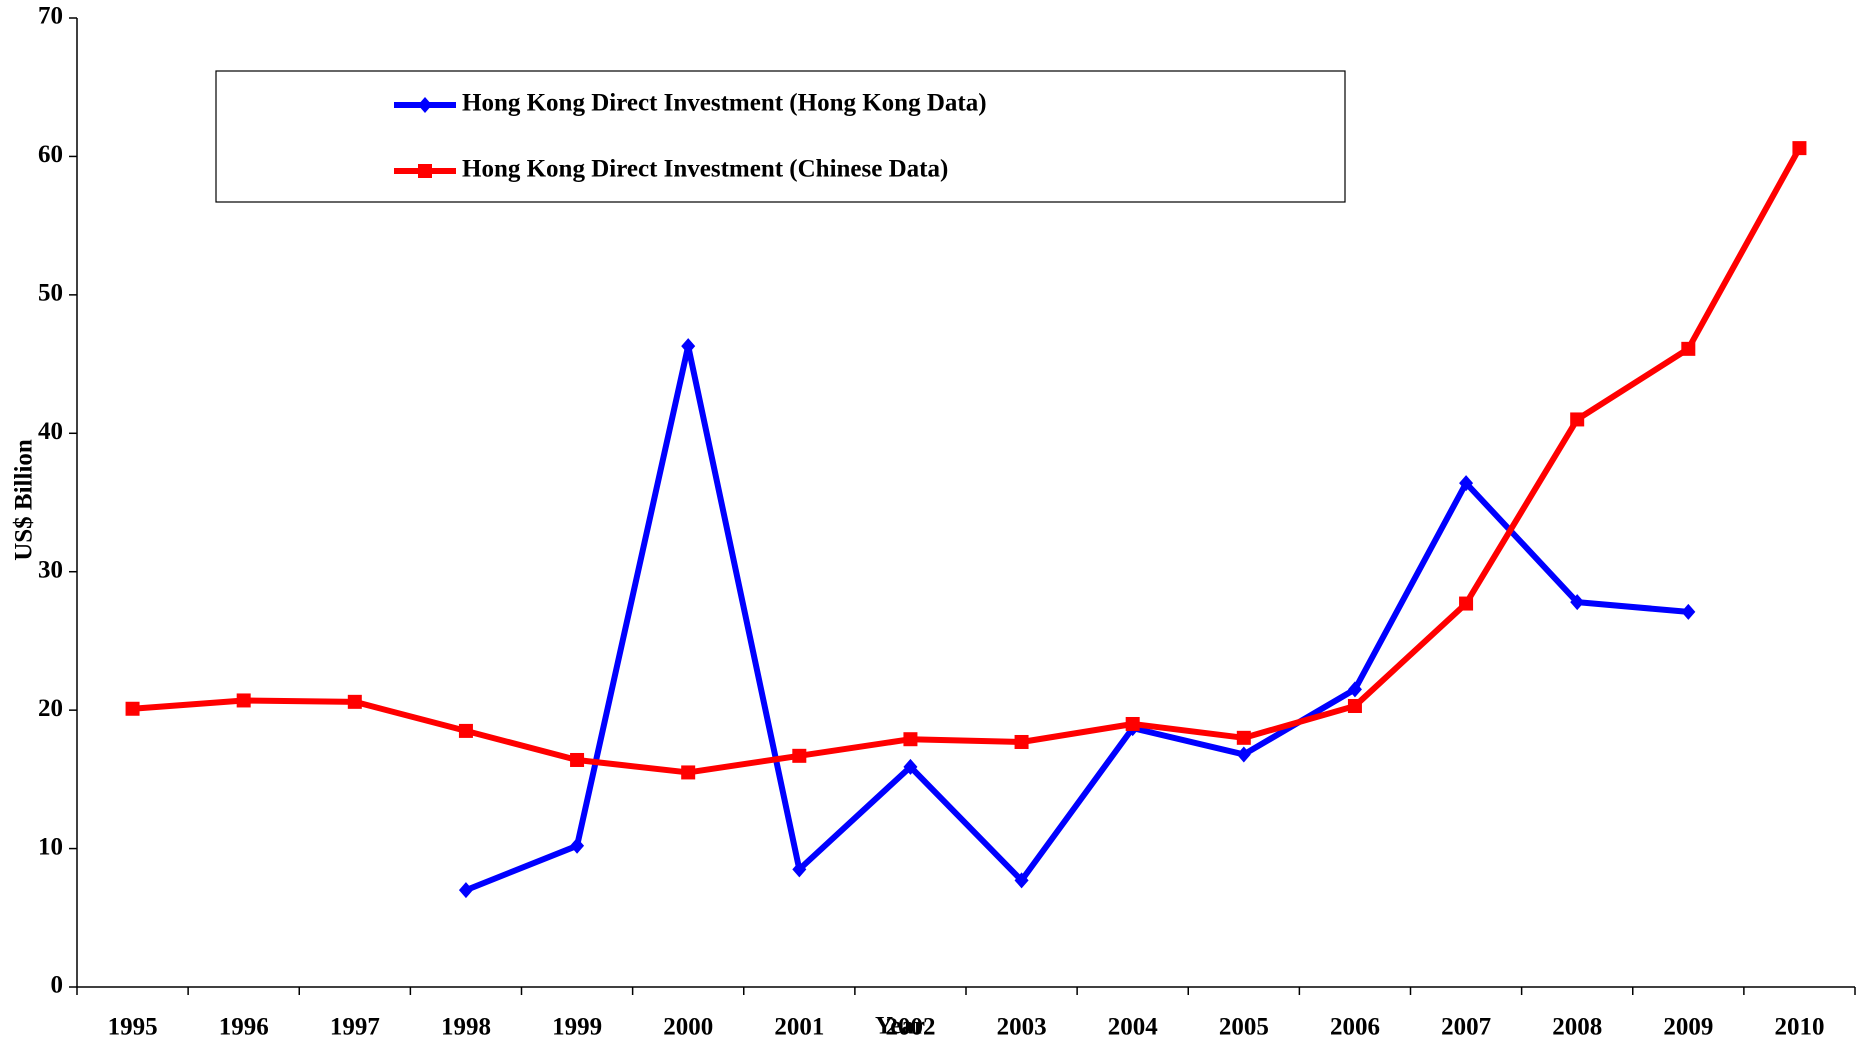  I want to click on y-tick-label: 30, so click(50, 569).